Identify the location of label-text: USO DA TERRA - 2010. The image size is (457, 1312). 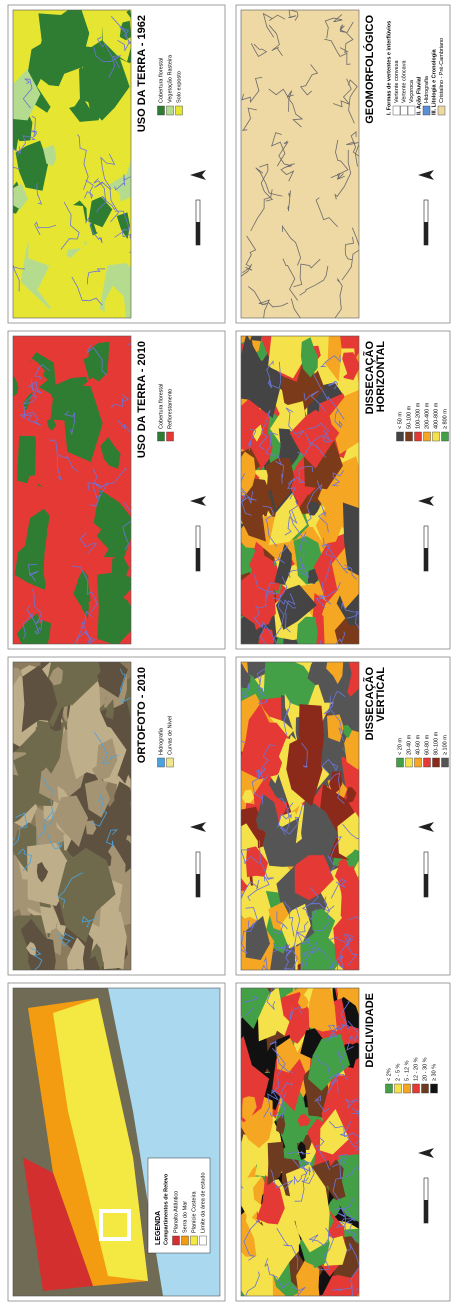
(142, 399).